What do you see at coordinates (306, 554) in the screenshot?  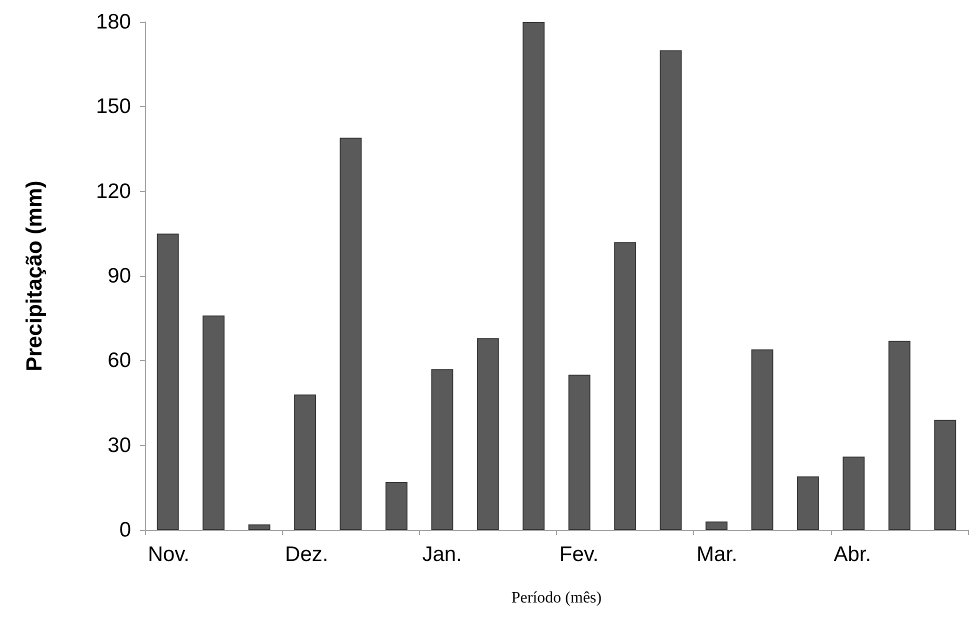 I see `x-tick-label: Dez.` at bounding box center [306, 554].